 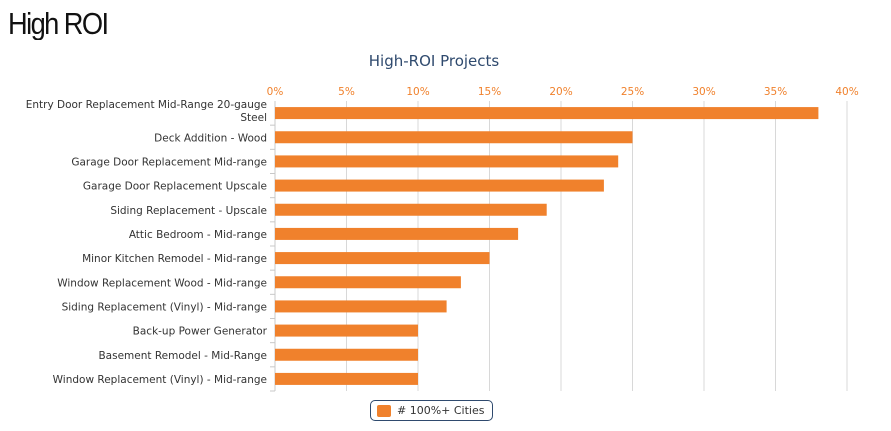 I want to click on x-tick-label: 20%, so click(x=560, y=92).